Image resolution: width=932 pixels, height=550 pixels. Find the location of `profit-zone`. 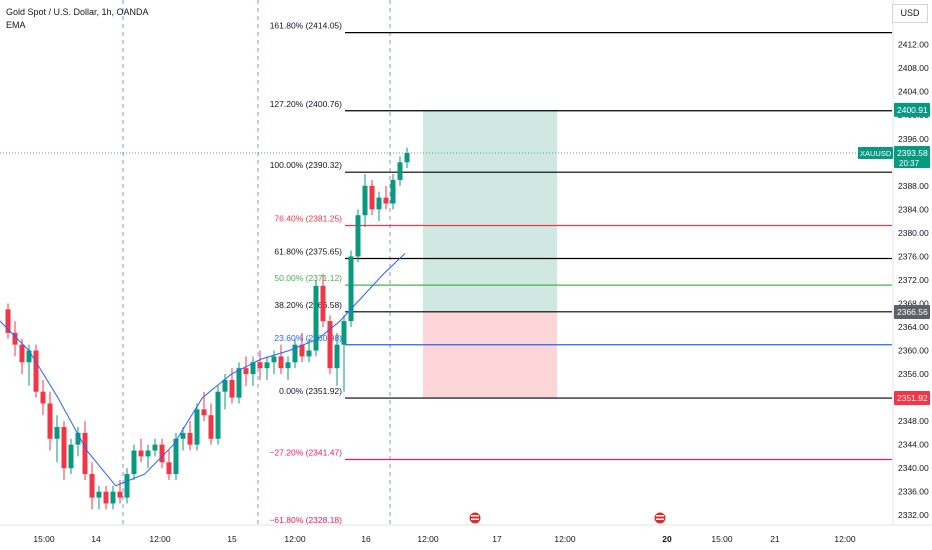

profit-zone is located at coordinates (490, 210).